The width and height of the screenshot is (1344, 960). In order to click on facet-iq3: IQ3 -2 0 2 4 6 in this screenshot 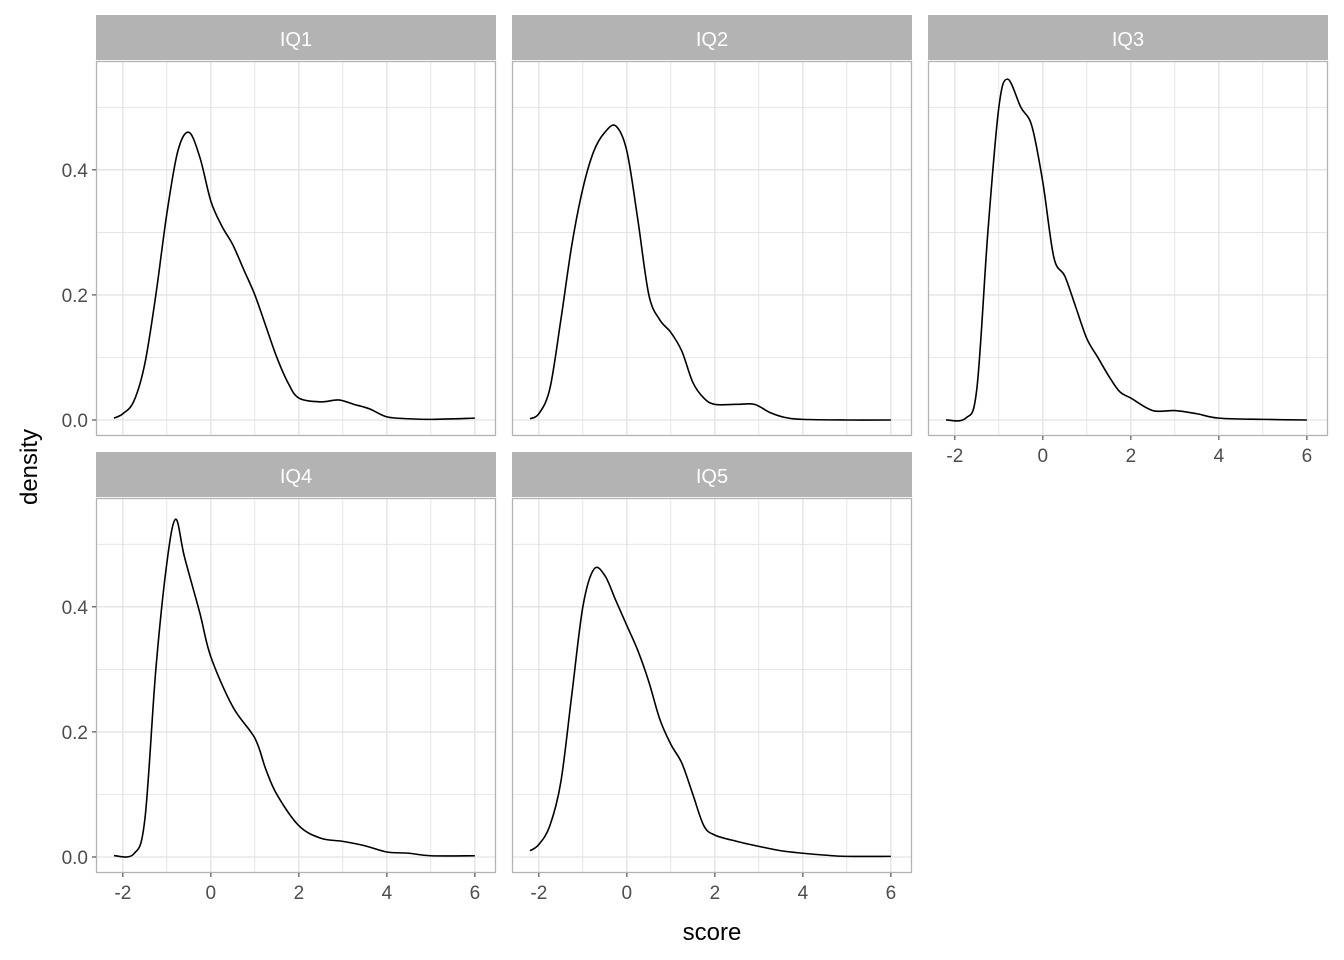, I will do `click(1128, 241)`.